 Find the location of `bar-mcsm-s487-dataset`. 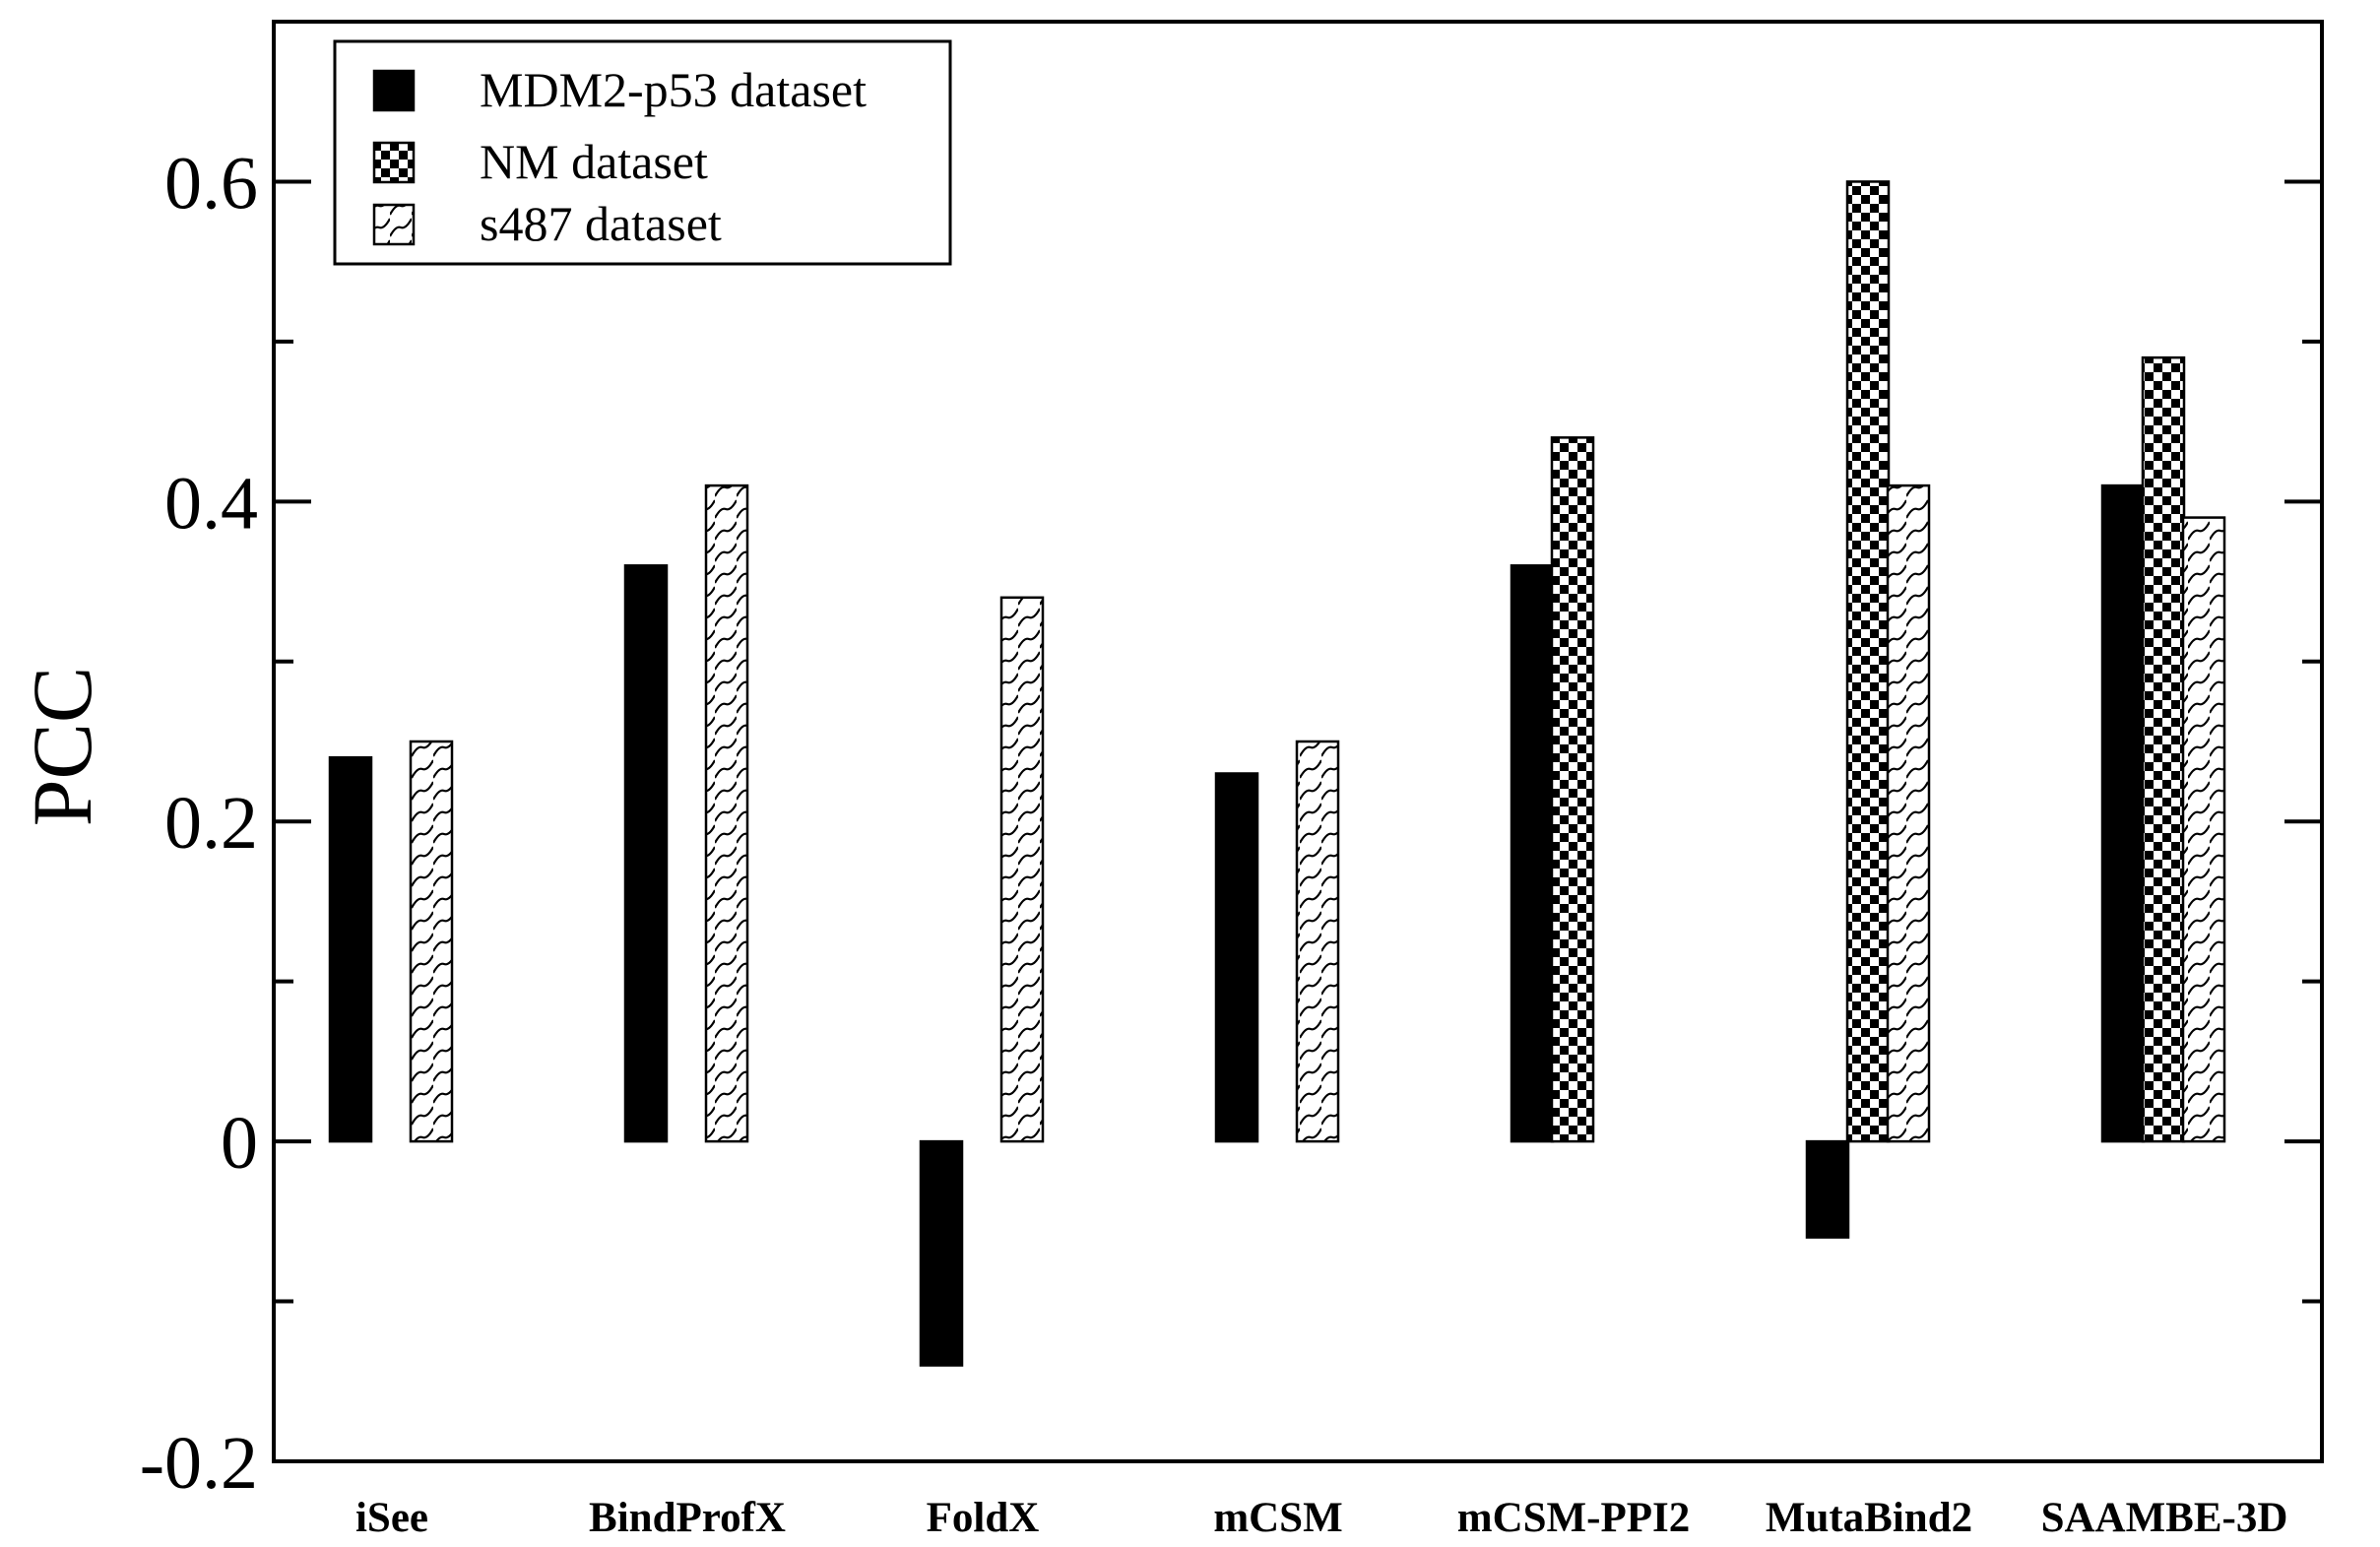

bar-mcsm-s487-dataset is located at coordinates (1317, 941).